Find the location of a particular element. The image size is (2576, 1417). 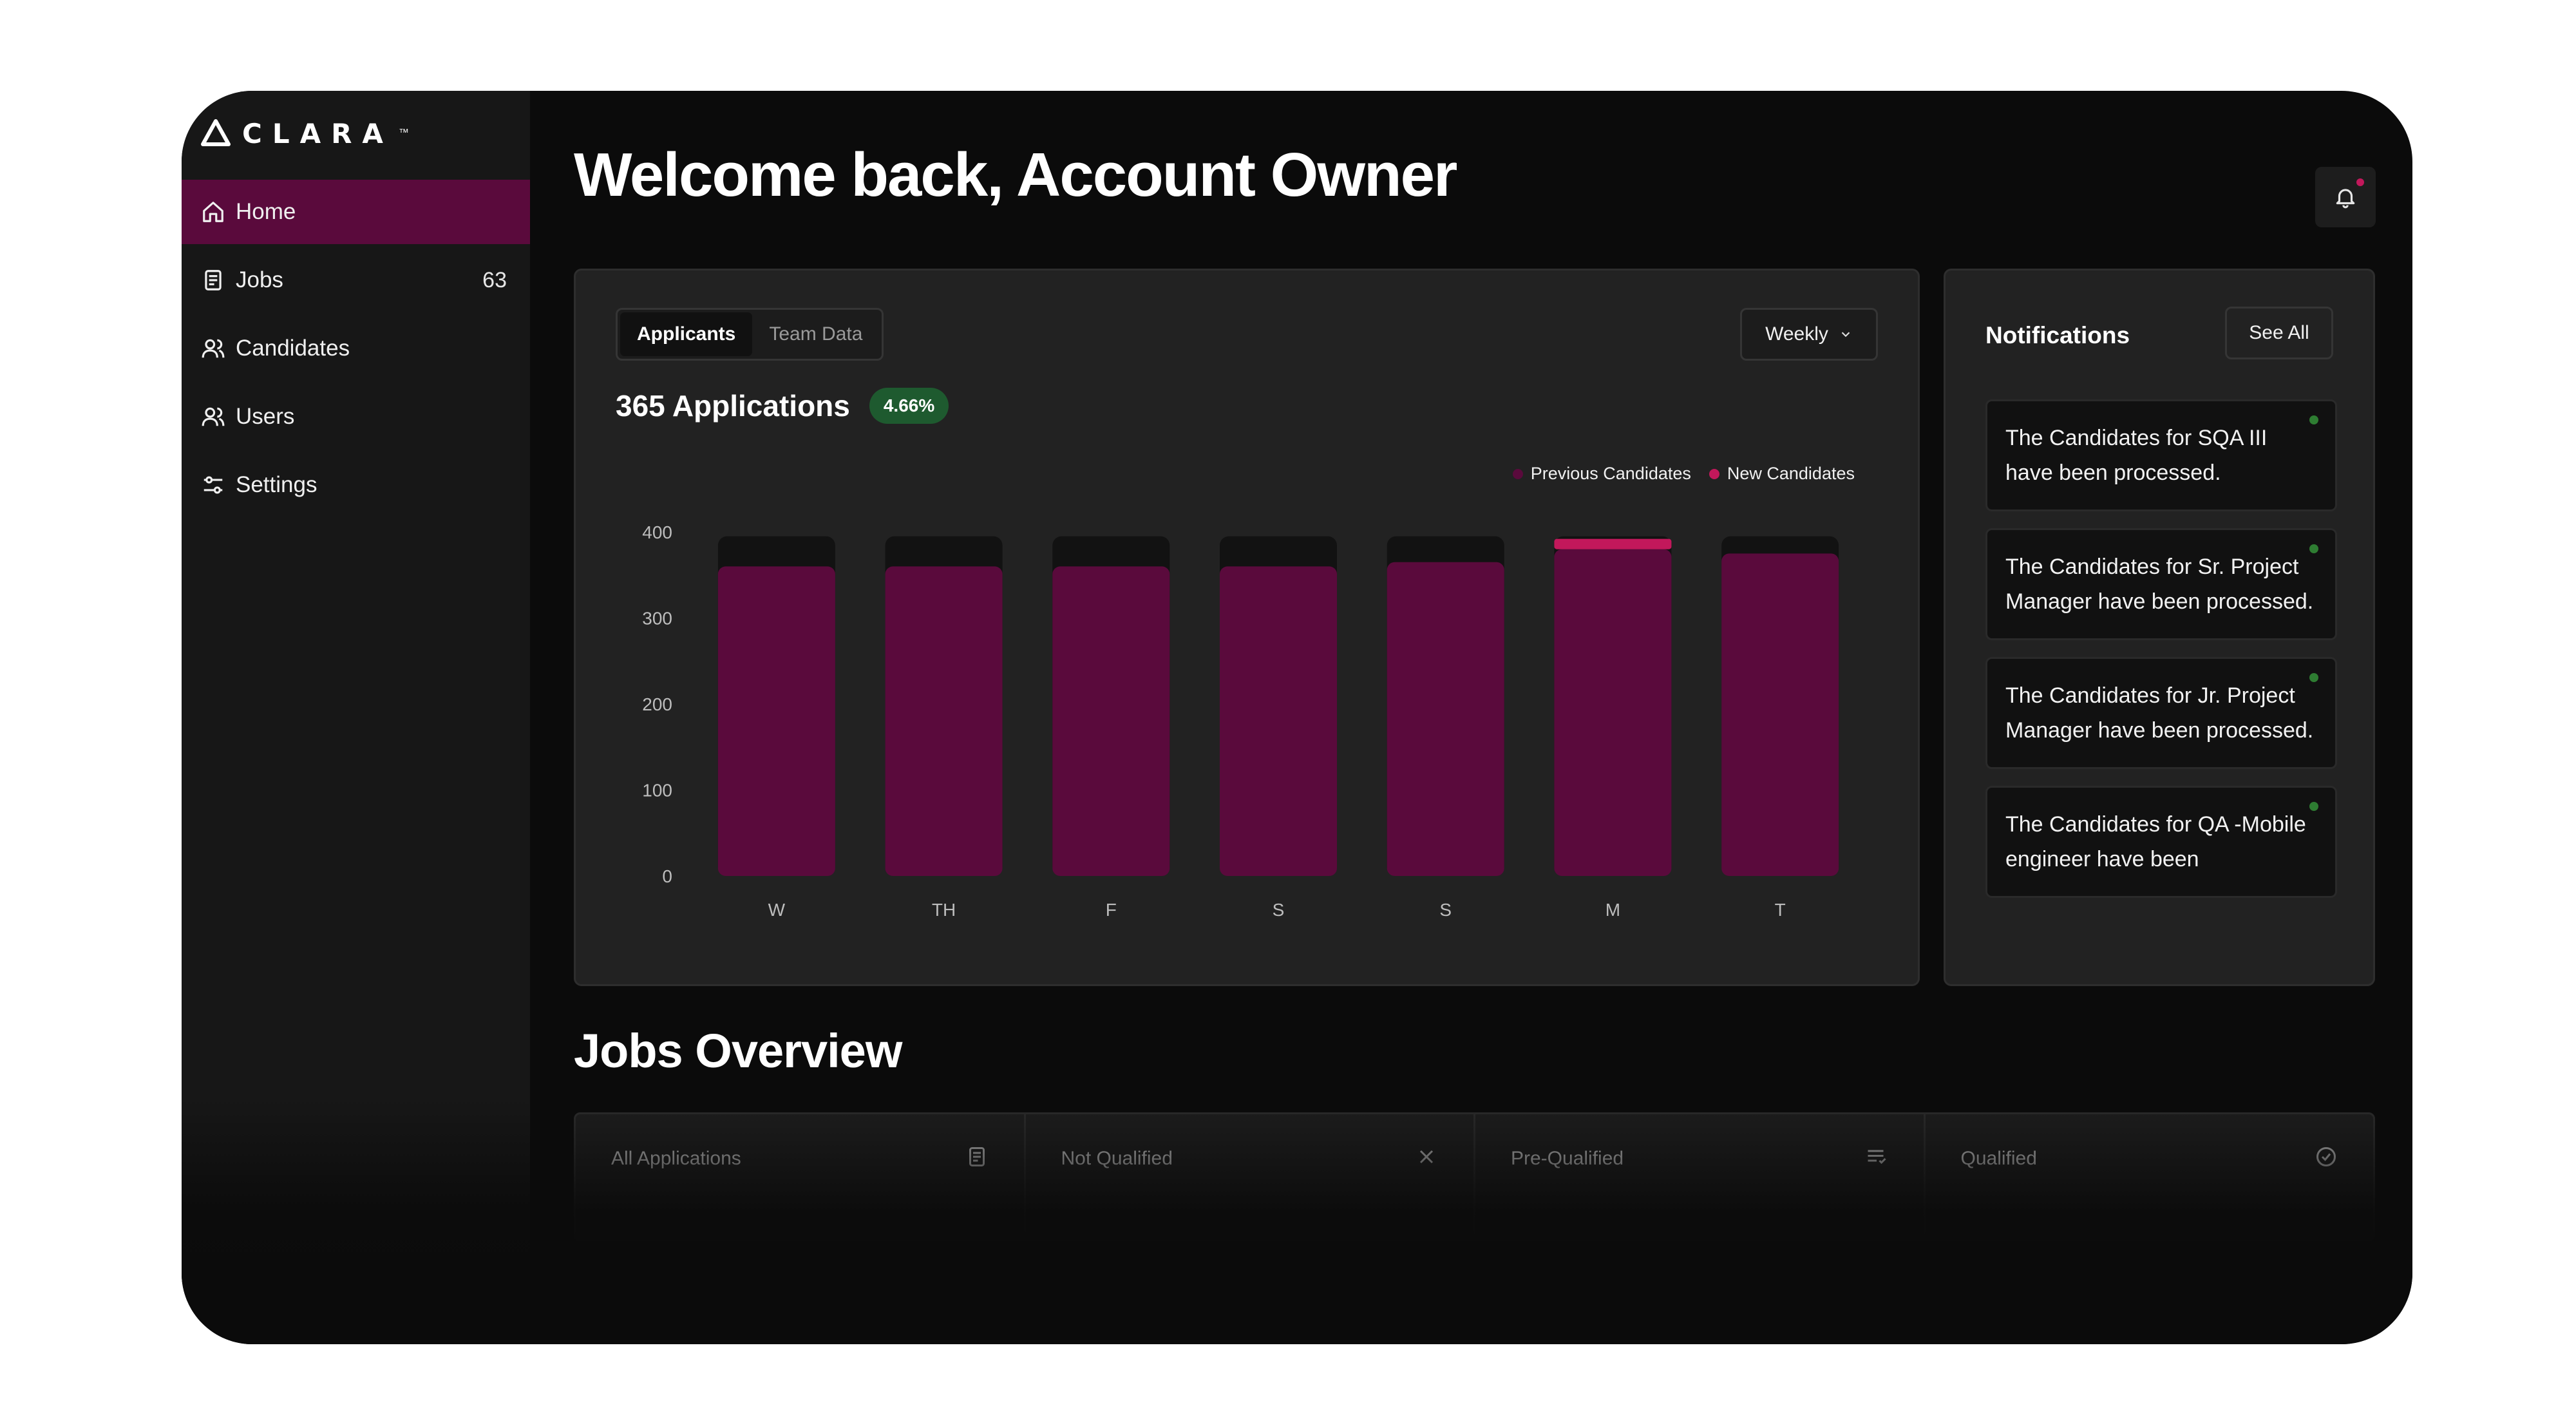

close-icon is located at coordinates (1426, 1157).